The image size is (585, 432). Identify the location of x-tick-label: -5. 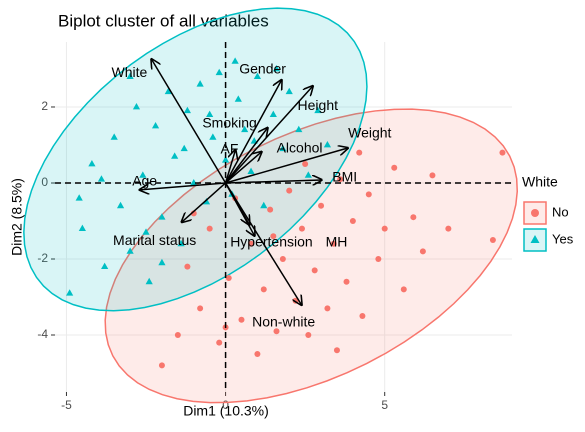
(66, 405).